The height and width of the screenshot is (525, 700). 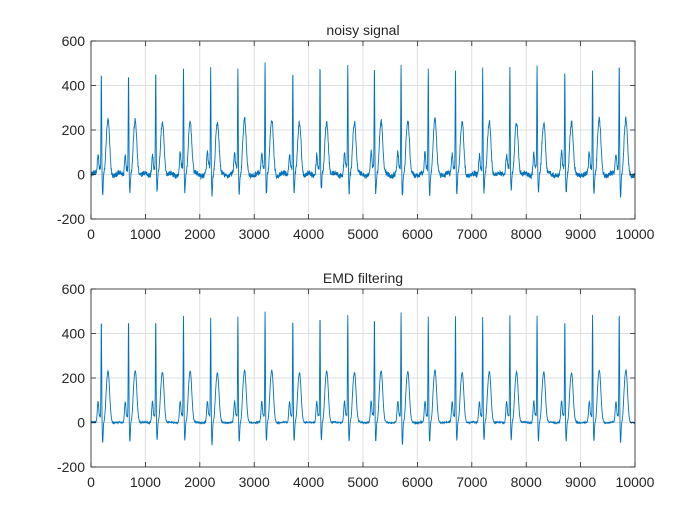 I want to click on chart-title: EMD filtering, so click(x=363, y=278).